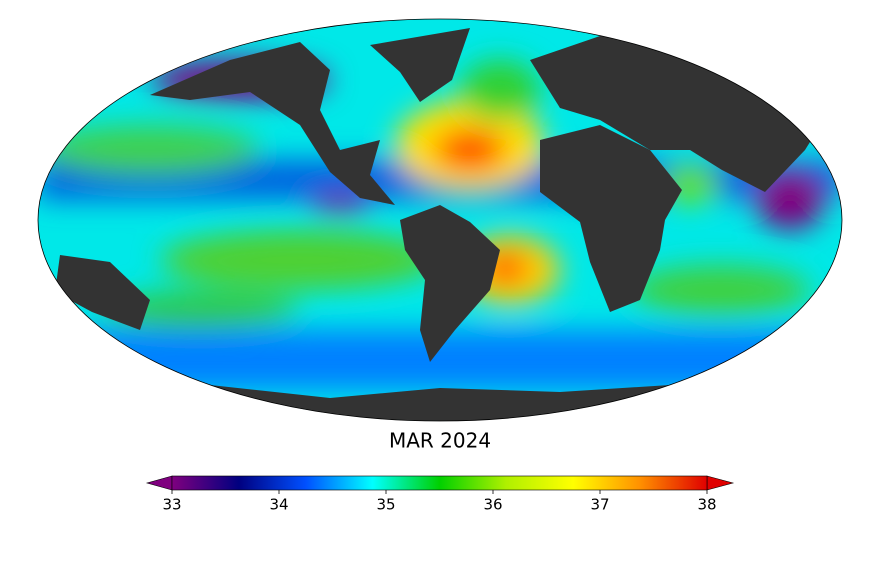 The width and height of the screenshot is (880, 576). Describe the element at coordinates (272, 123) in the screenshot. I see `north-america` at that location.